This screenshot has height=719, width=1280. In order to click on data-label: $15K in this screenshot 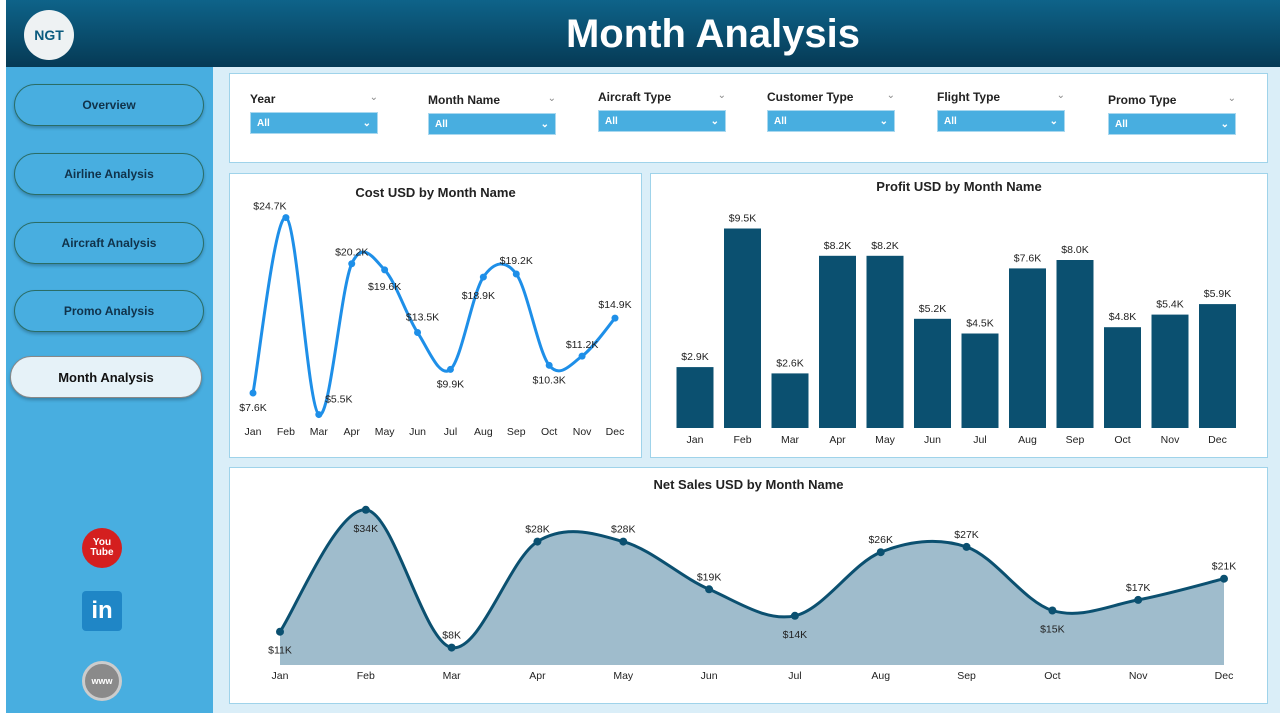, I will do `click(1052, 630)`.